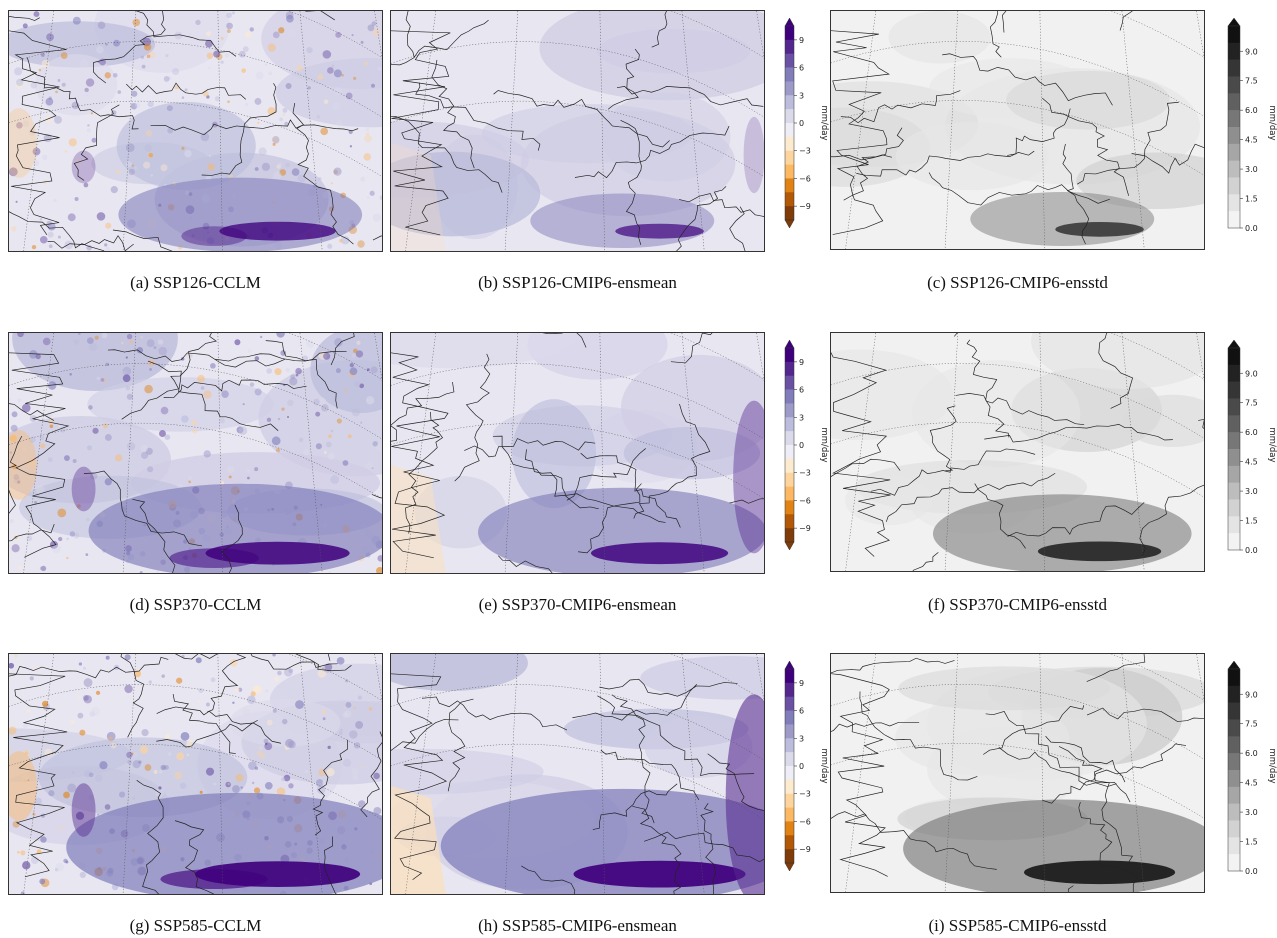  Describe the element at coordinates (577, 282) in the screenshot. I see `panel-caption: (b) SSP126-CMIP6-ensmean` at that location.